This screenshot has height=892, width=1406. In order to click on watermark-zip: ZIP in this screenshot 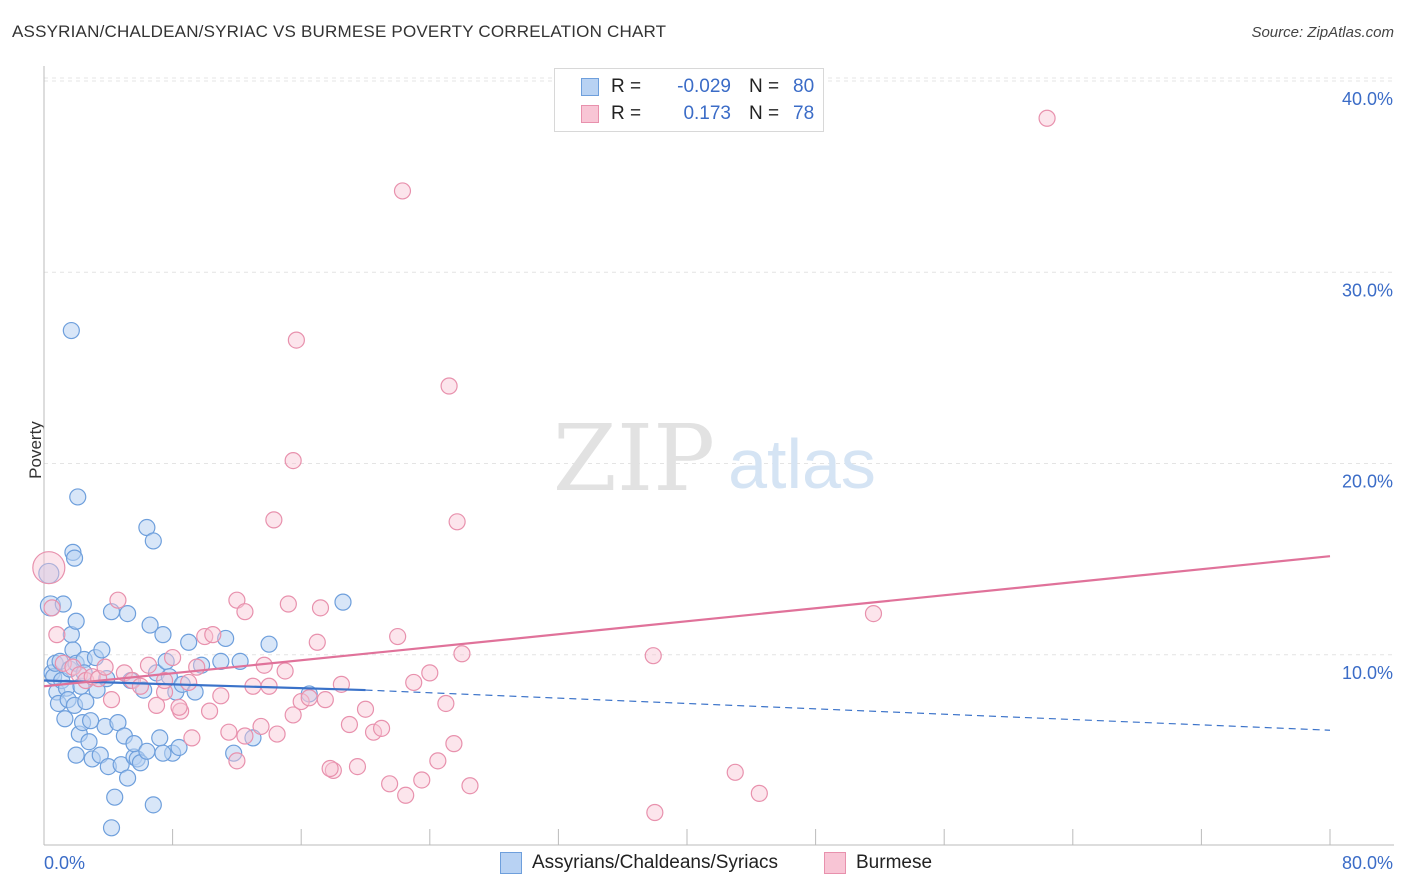, I will do `click(634, 458)`.